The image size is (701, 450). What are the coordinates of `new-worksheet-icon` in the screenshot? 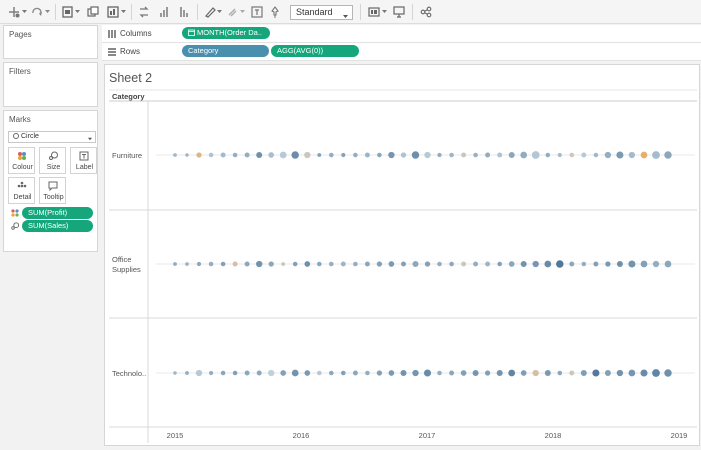 It's located at (113, 12).